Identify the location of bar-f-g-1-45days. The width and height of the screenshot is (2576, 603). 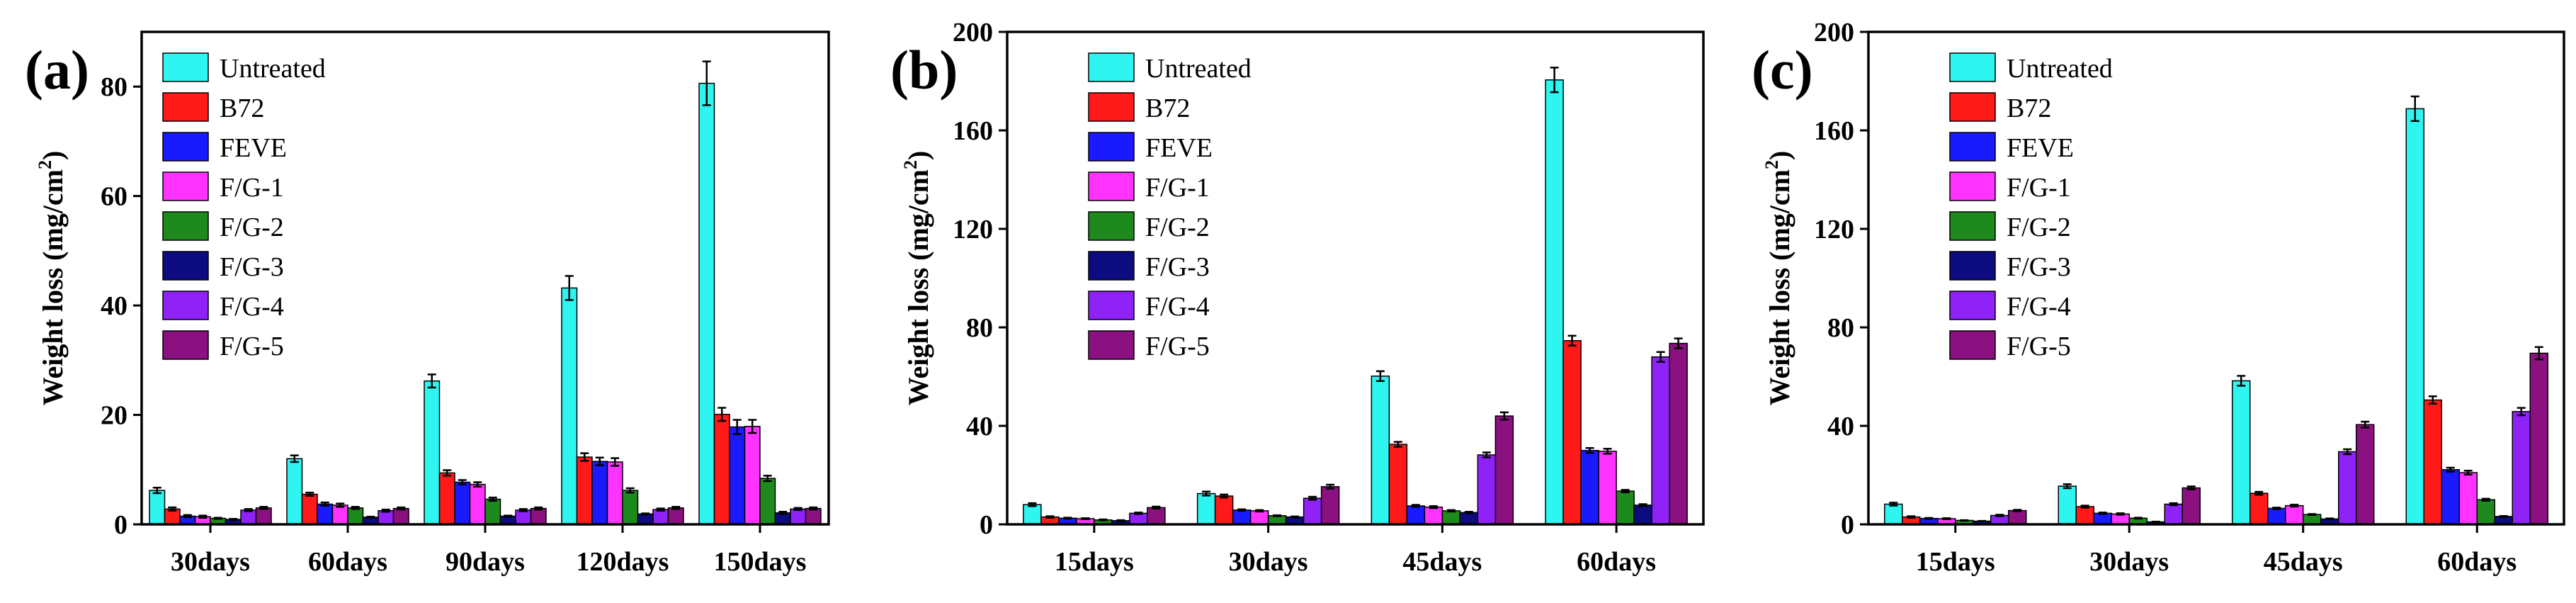
(1433, 515).